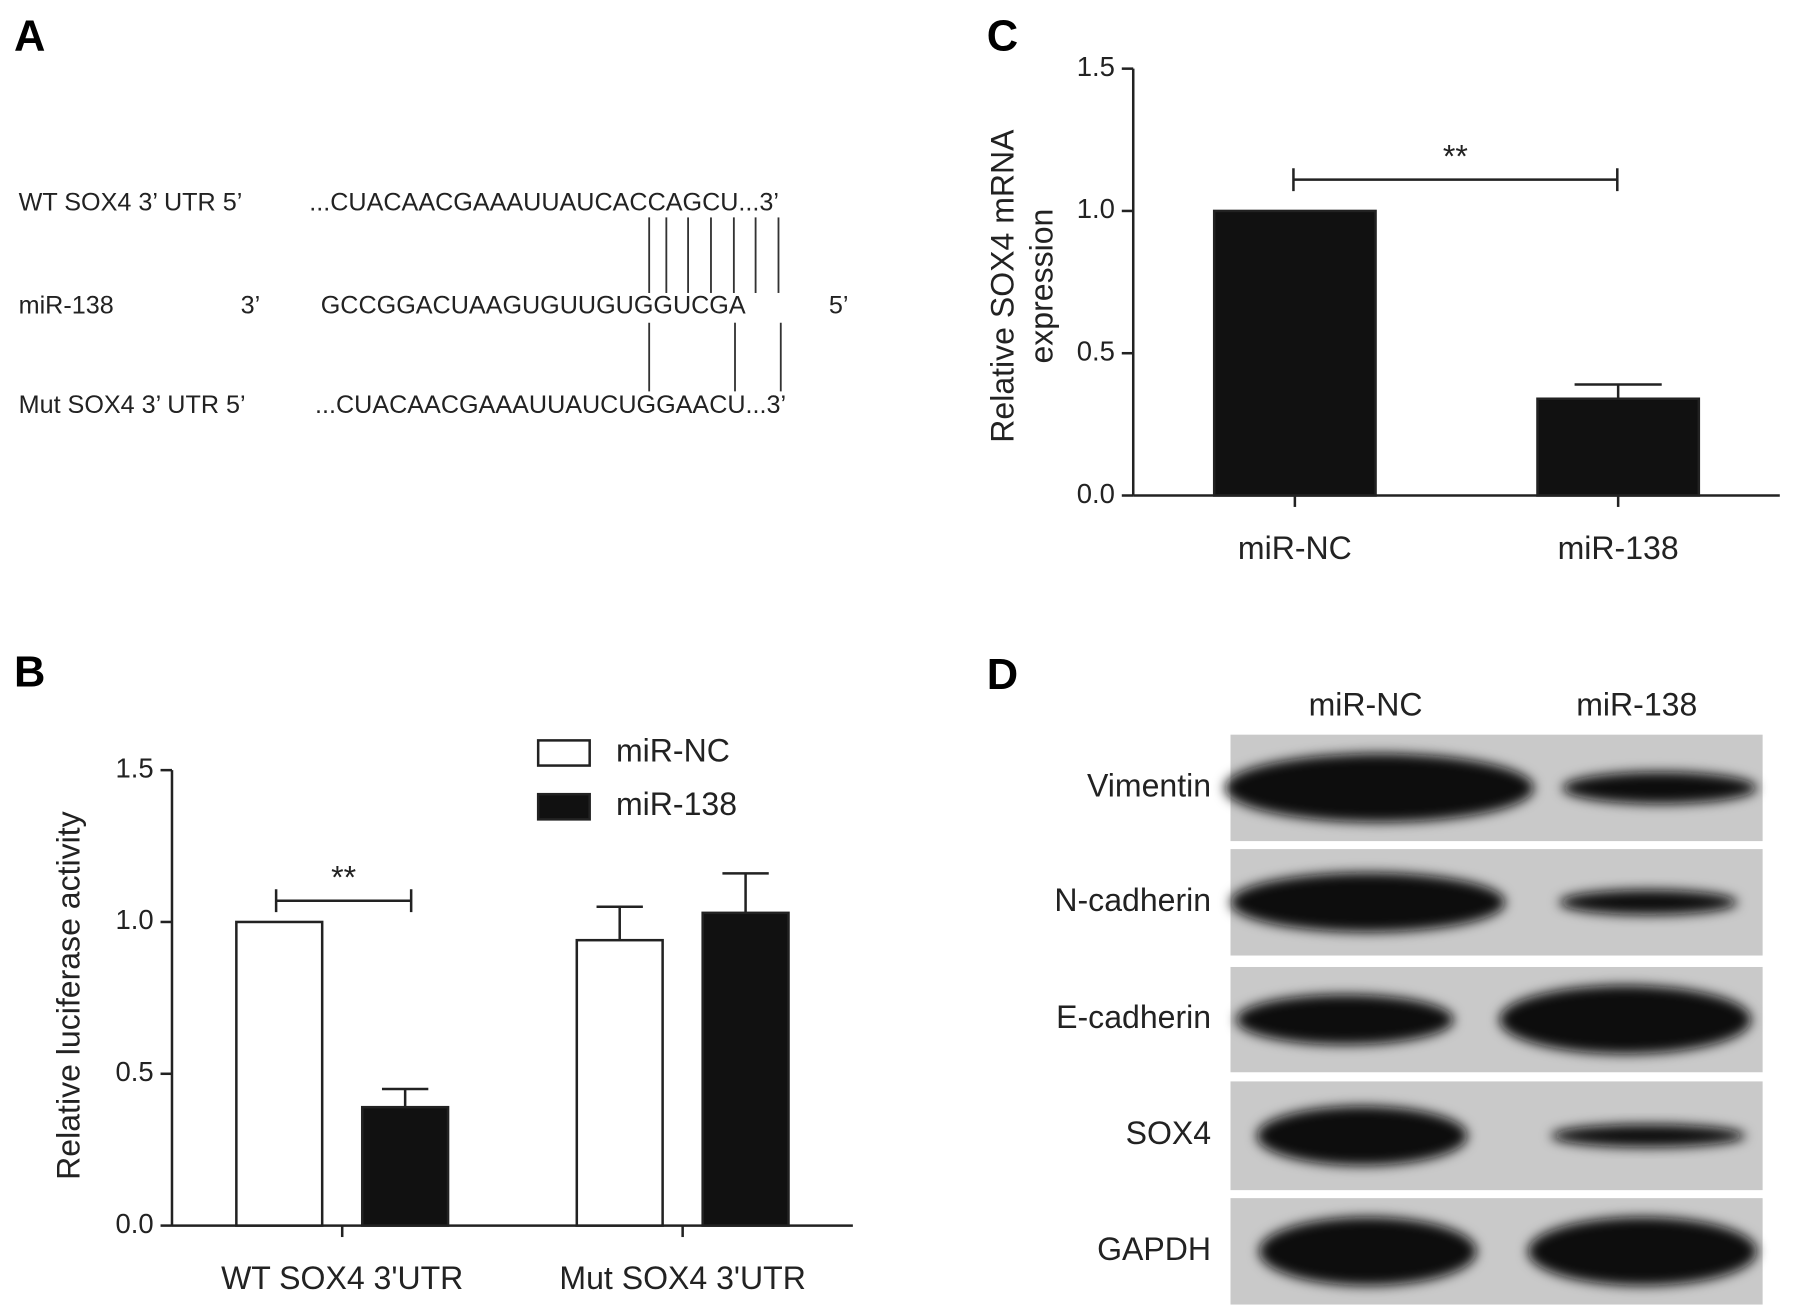 This screenshot has width=1795, height=1316. I want to click on sequence-label: WT SOX4 3’ UTR 5’, so click(131, 202).